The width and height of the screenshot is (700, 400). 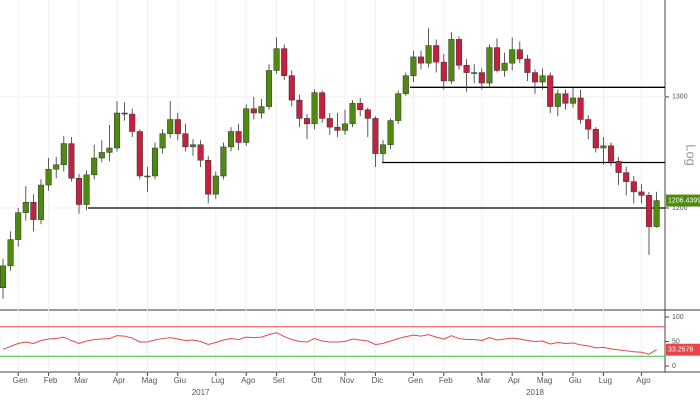 What do you see at coordinates (680, 350) in the screenshot?
I see `last-value-label: 33.2676` at bounding box center [680, 350].